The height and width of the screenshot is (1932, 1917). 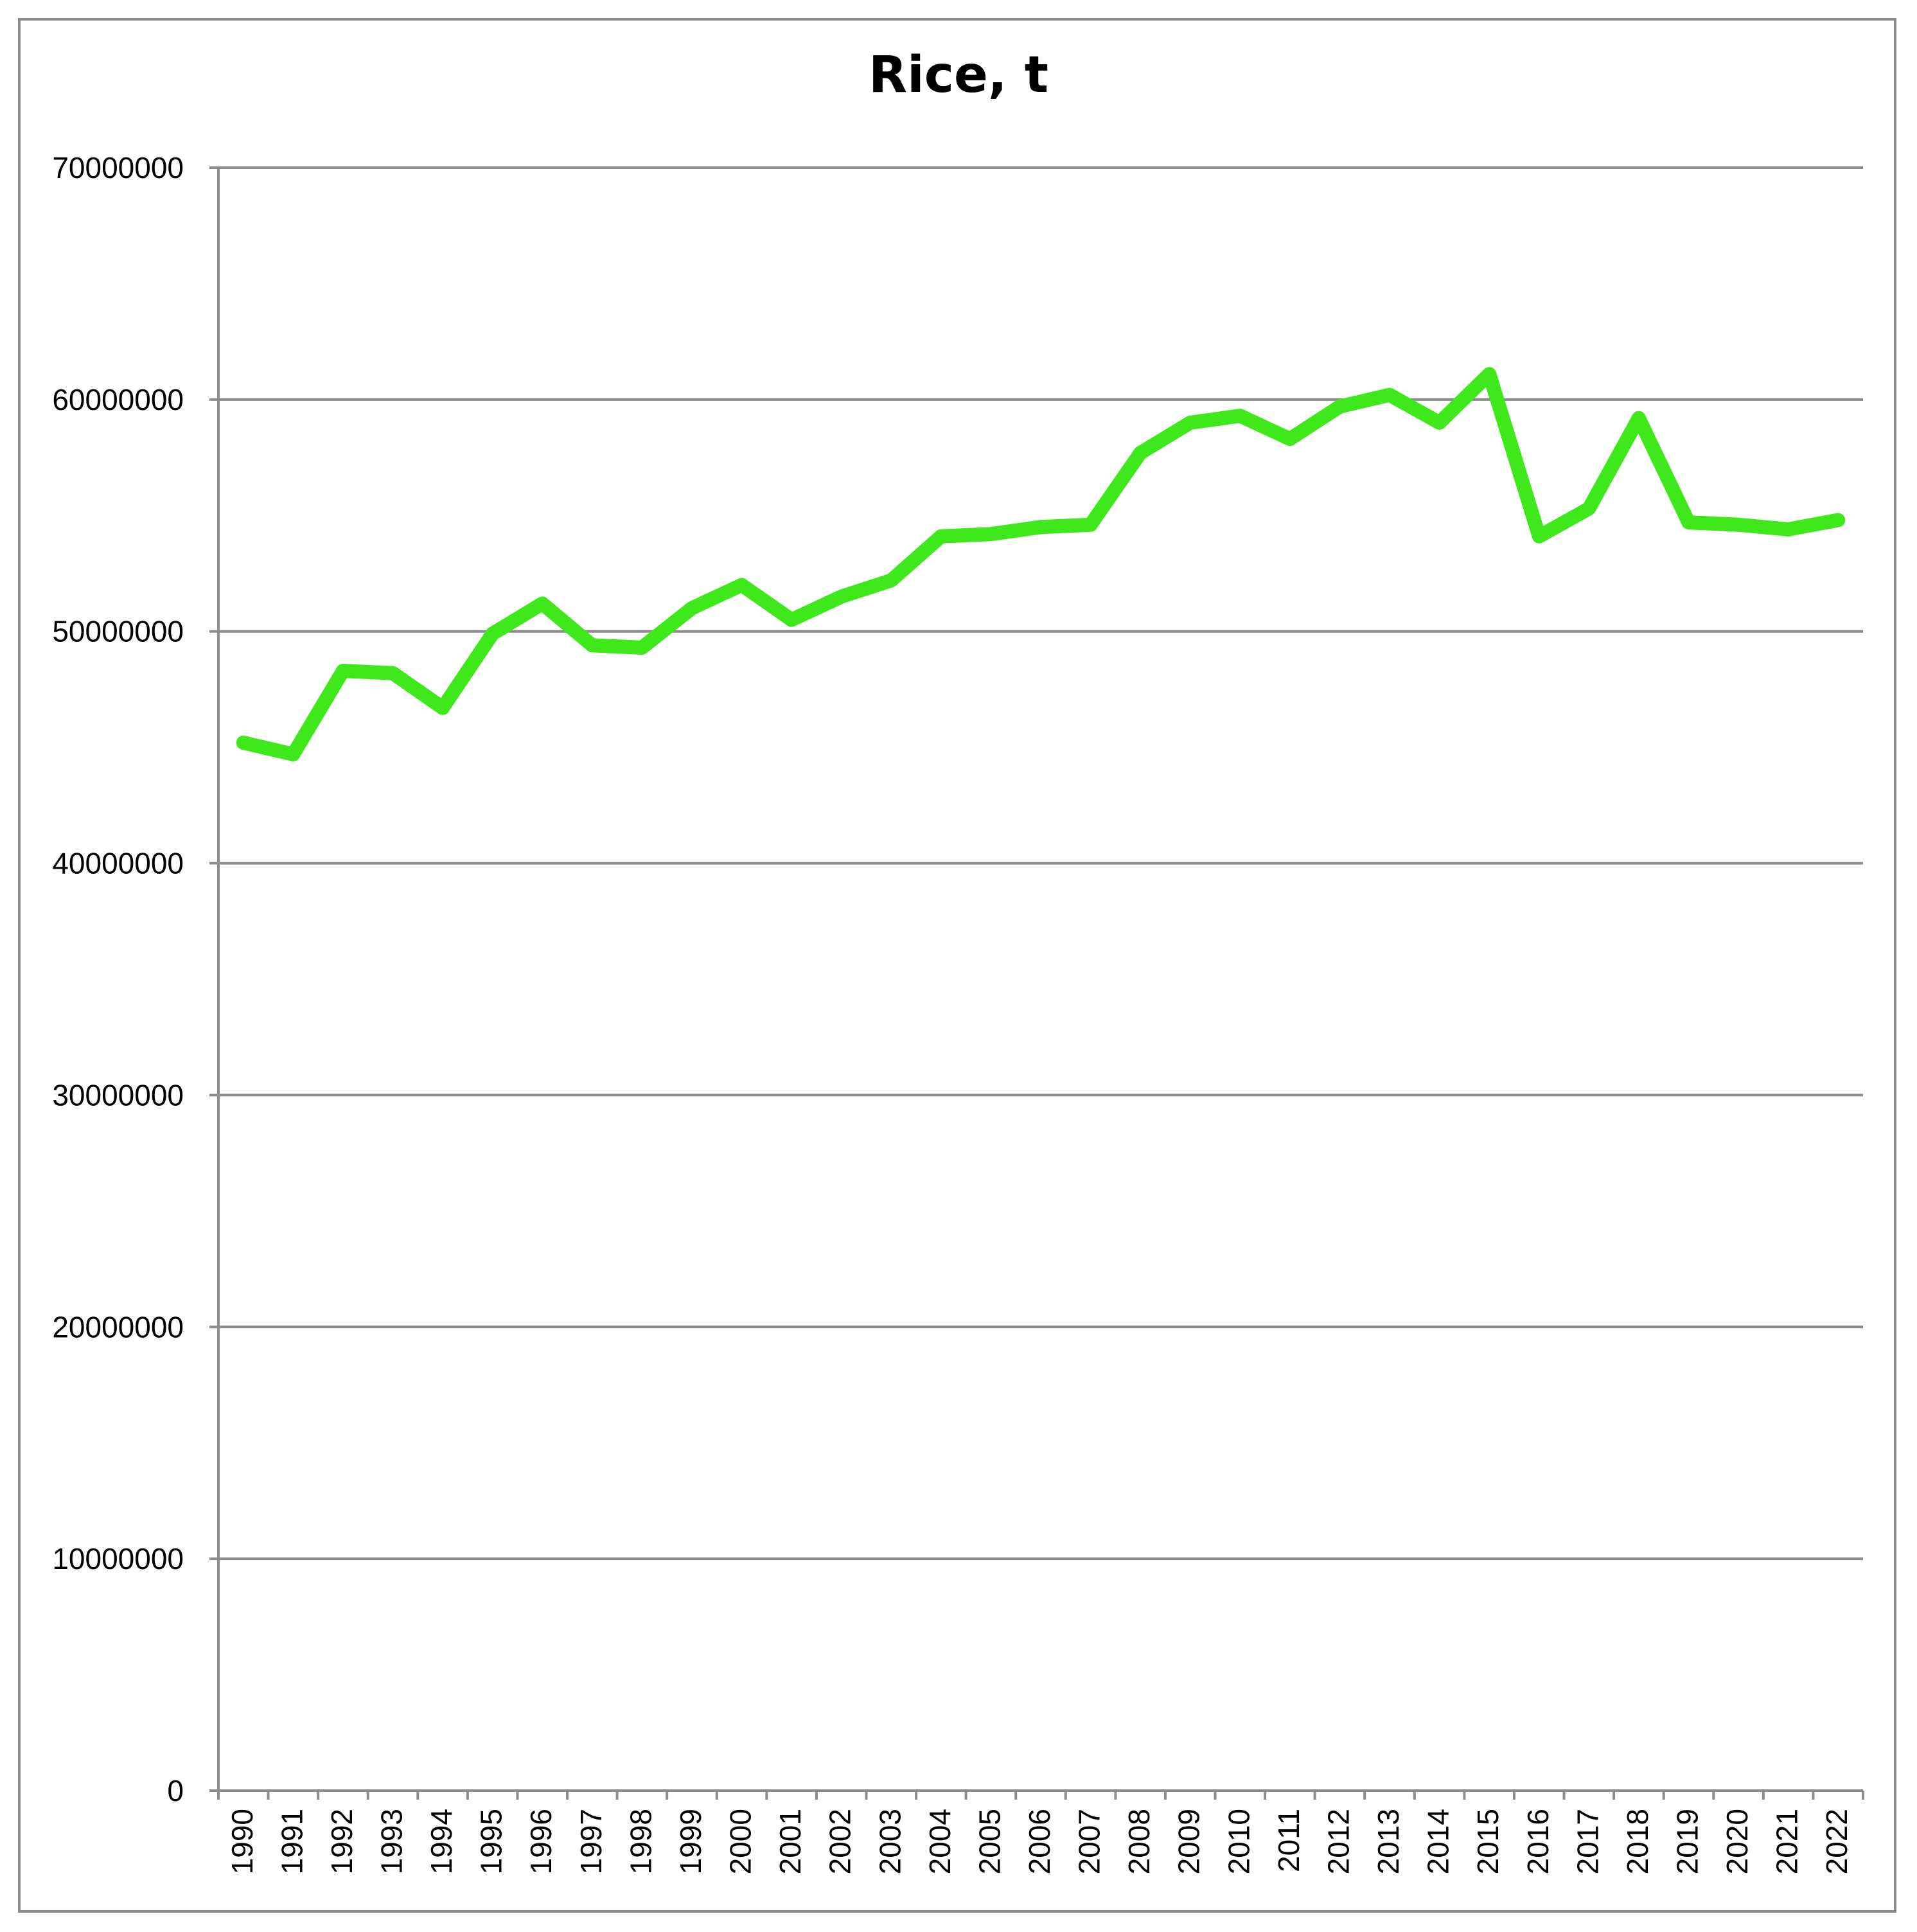 I want to click on x-tick-label: 2012, so click(x=1338, y=1842).